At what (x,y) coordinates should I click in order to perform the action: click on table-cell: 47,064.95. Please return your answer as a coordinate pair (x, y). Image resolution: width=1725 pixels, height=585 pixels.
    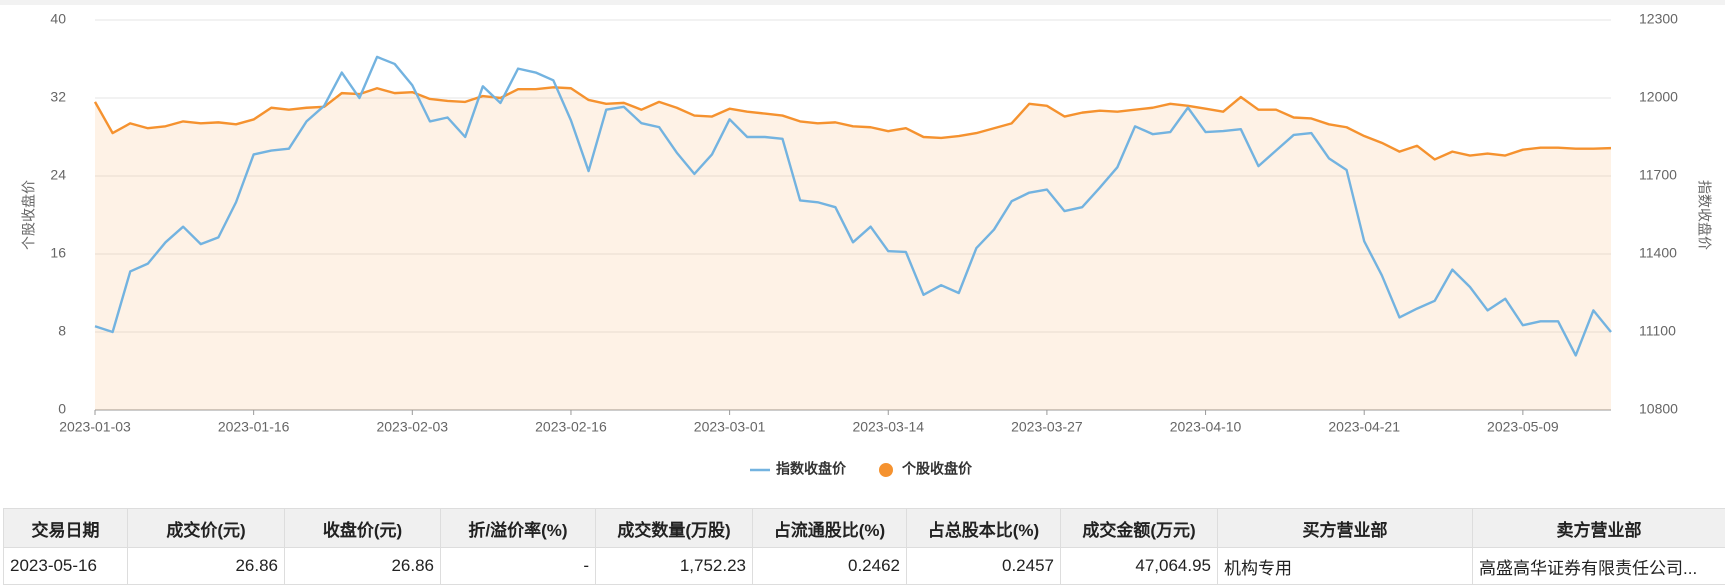
    Looking at the image, I should click on (1139, 566).